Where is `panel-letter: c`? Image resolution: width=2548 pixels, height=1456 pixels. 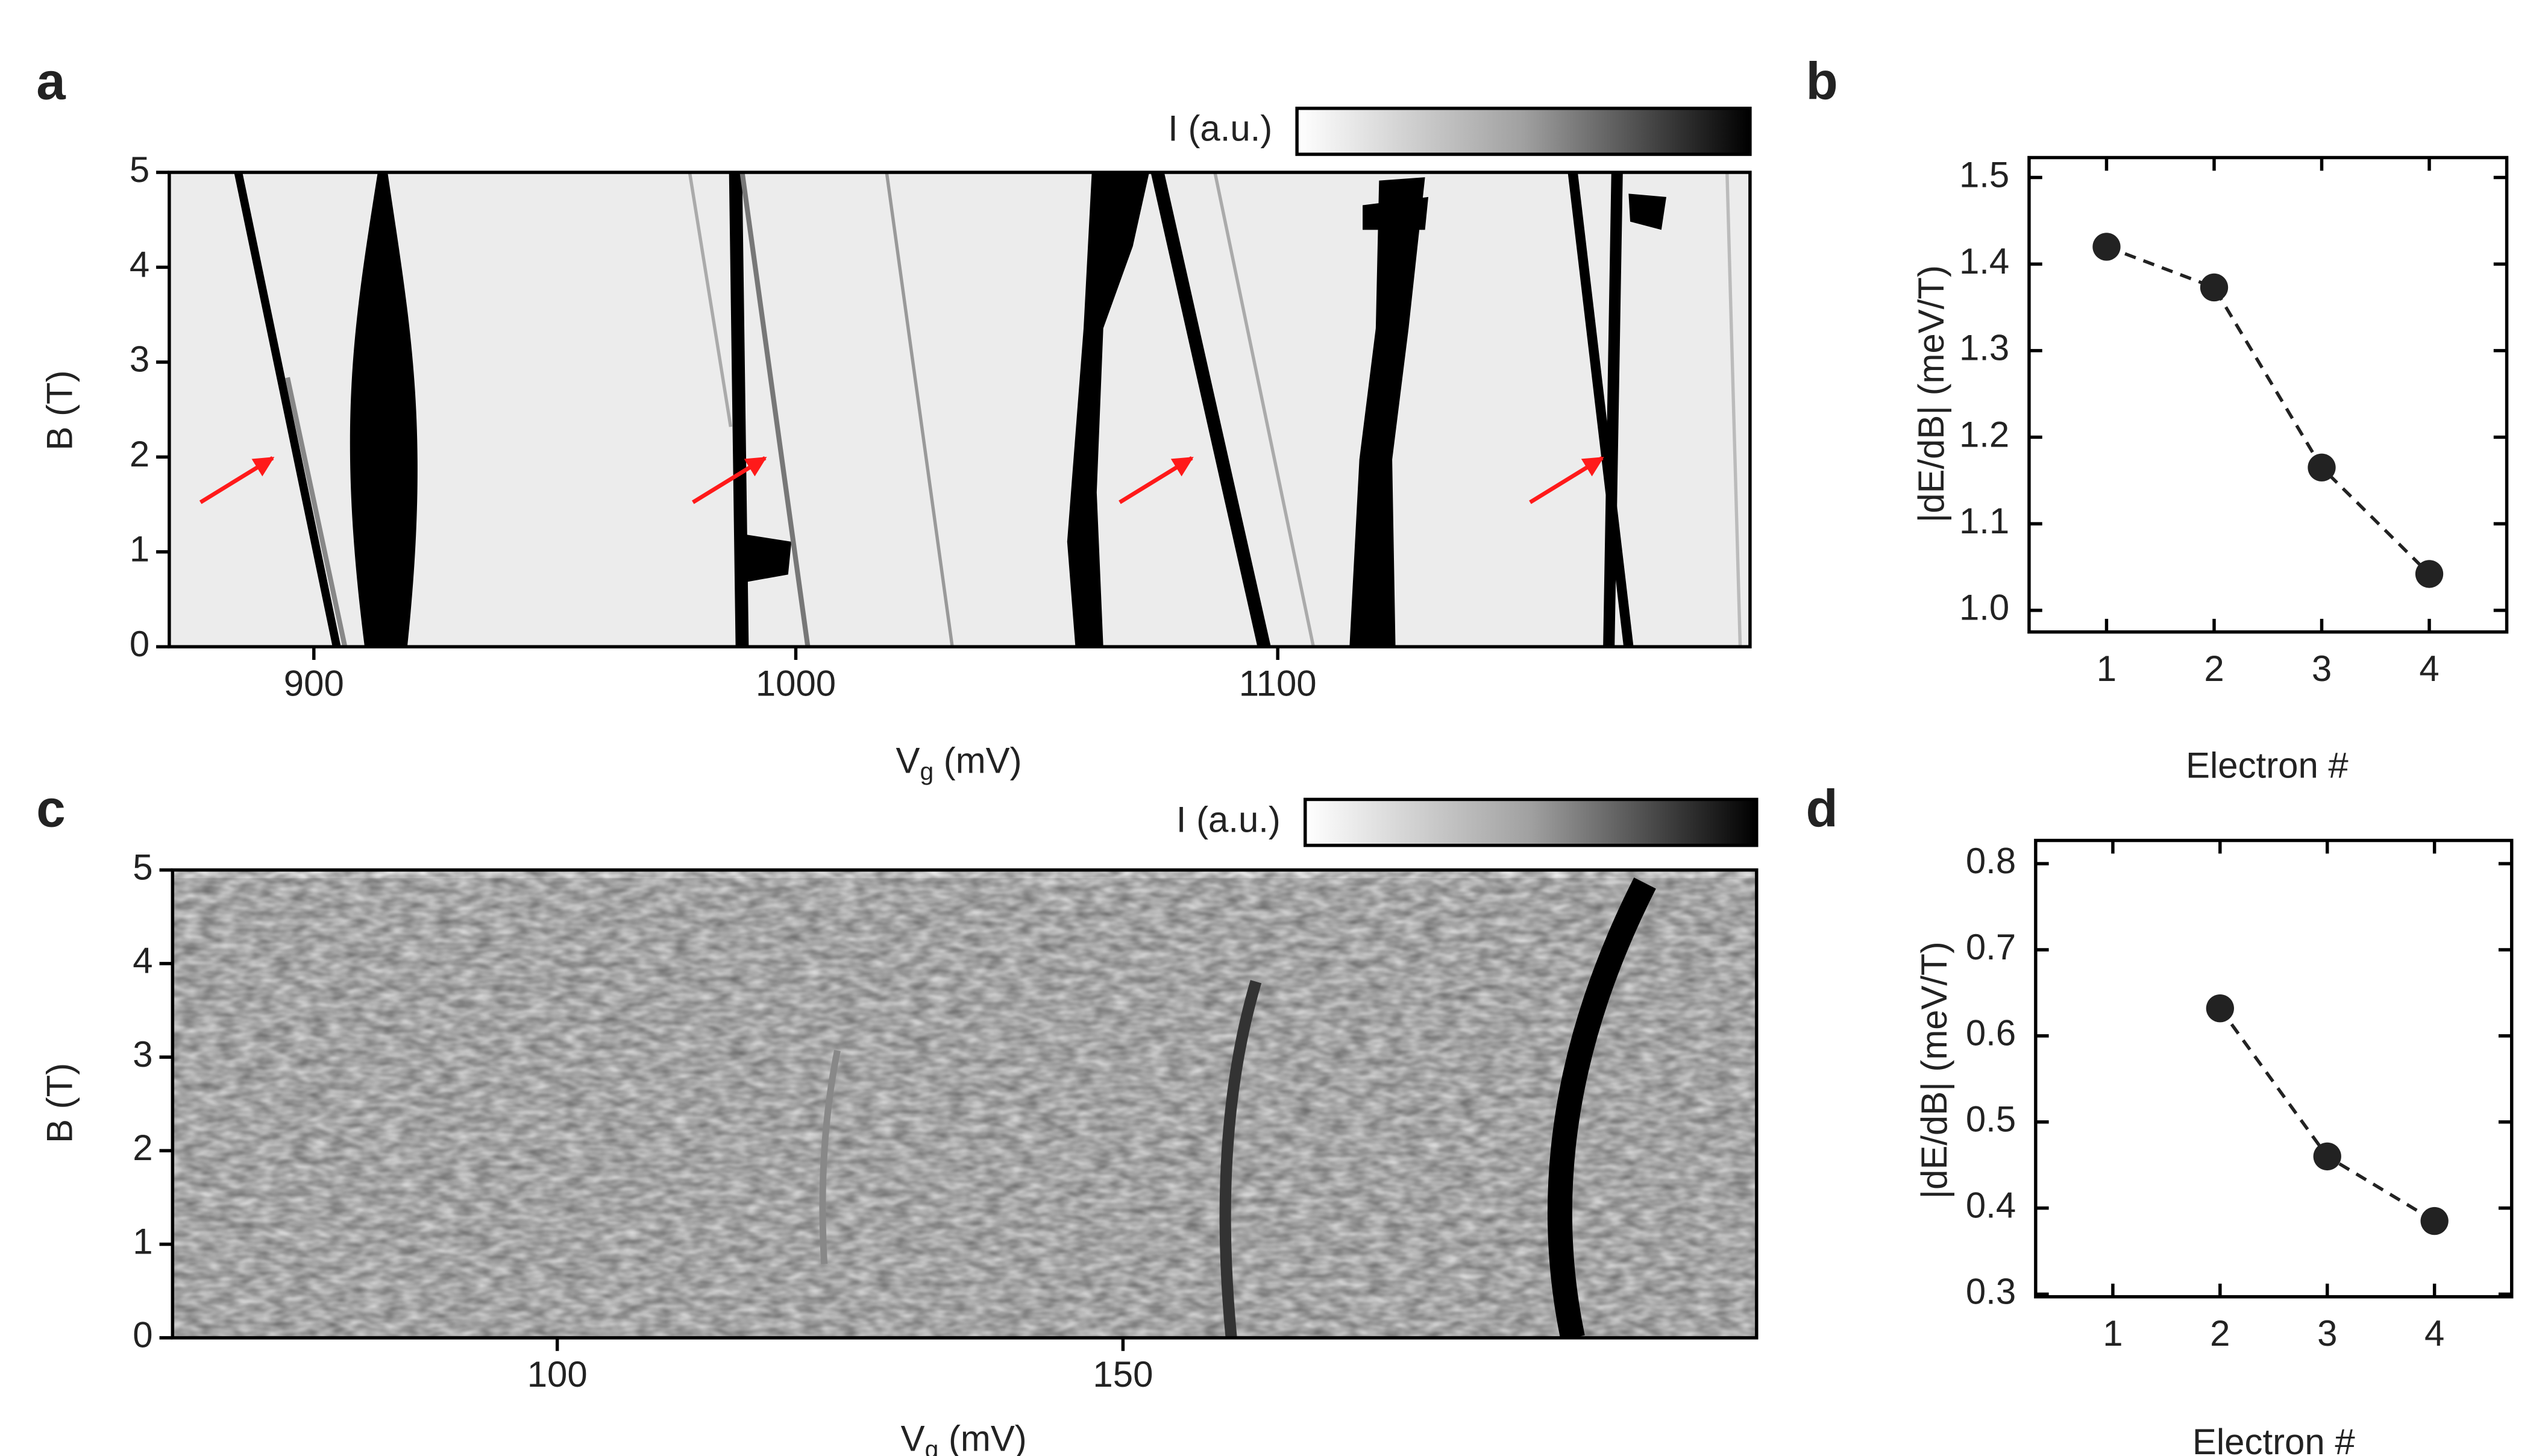 panel-letter: c is located at coordinates (50, 808).